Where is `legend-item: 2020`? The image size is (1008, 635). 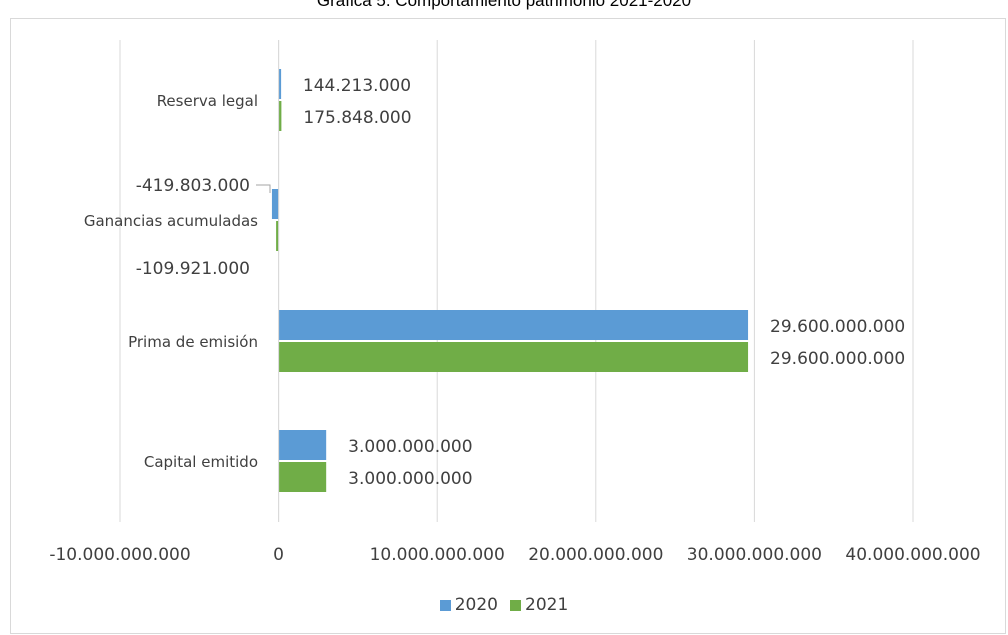
legend-item: 2020 is located at coordinates (468, 605).